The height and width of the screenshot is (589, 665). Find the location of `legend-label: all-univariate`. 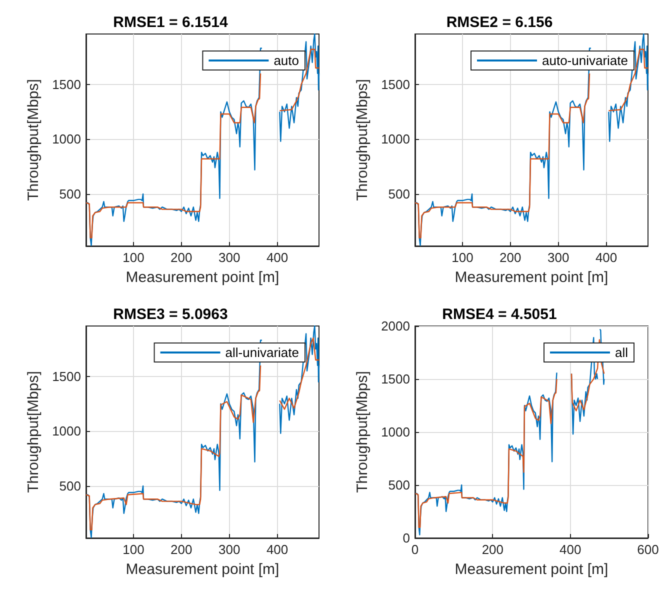

legend-label: all-univariate is located at coordinates (262, 352).